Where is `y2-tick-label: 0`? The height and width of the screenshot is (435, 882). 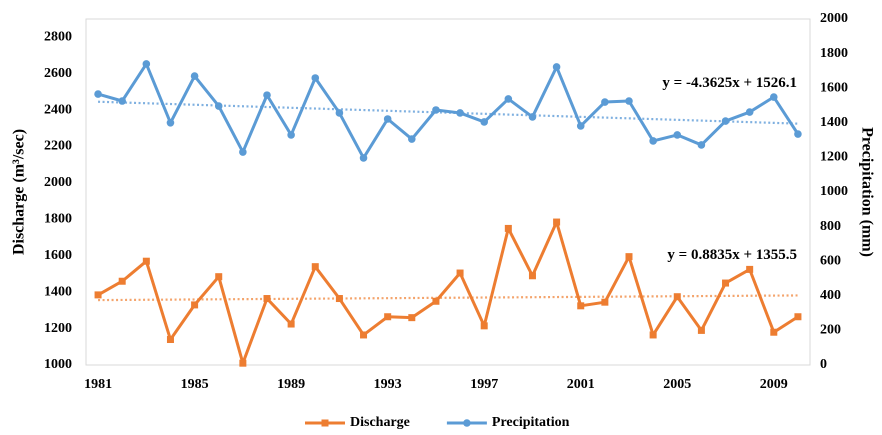 y2-tick-label: 0 is located at coordinates (823, 364).